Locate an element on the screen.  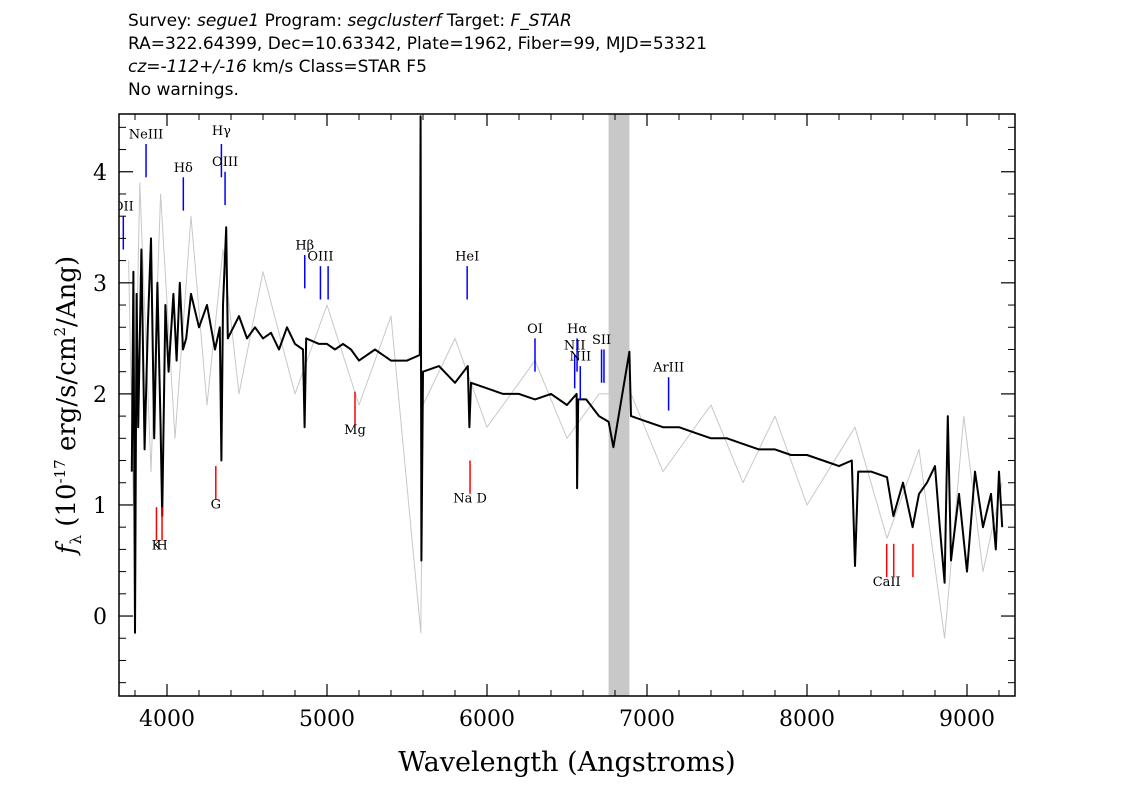
target-key: Target: is located at coordinates (476, 21).